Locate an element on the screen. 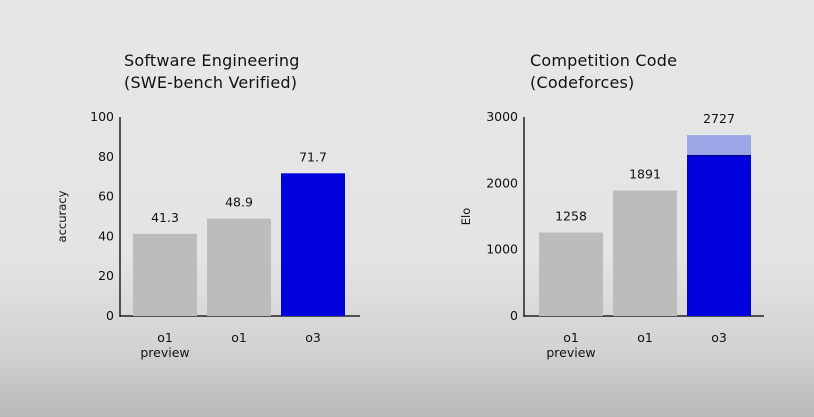  swe-value-label-0: 41.3 is located at coordinates (165, 217).